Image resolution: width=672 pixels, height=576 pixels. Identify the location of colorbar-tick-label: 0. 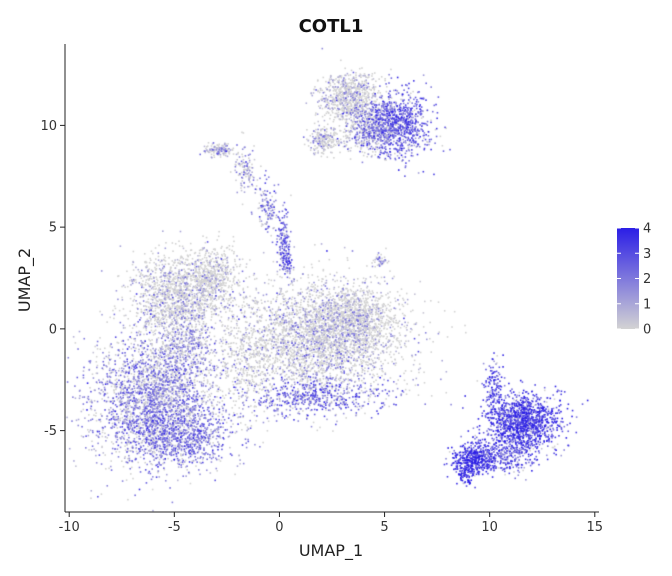
(647, 330).